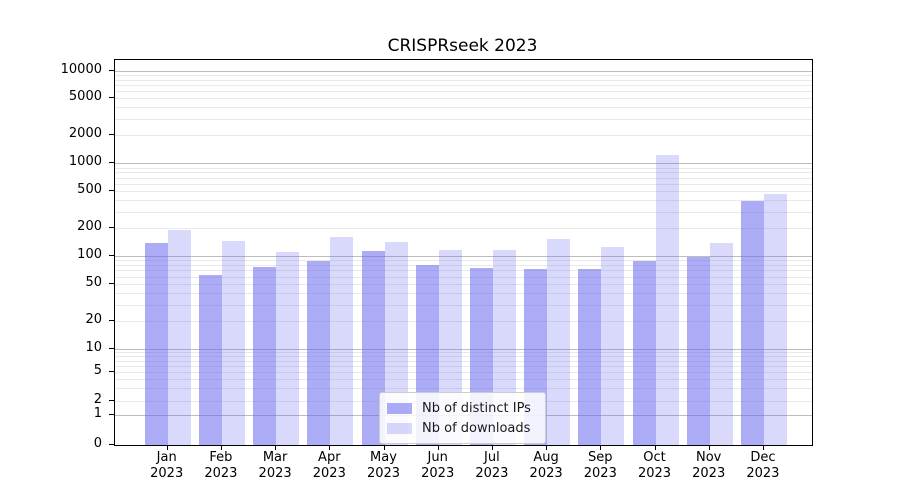 The height and width of the screenshot is (500, 900). Describe the element at coordinates (492, 465) in the screenshot. I see `x-tick-label: Jul 2023` at that location.